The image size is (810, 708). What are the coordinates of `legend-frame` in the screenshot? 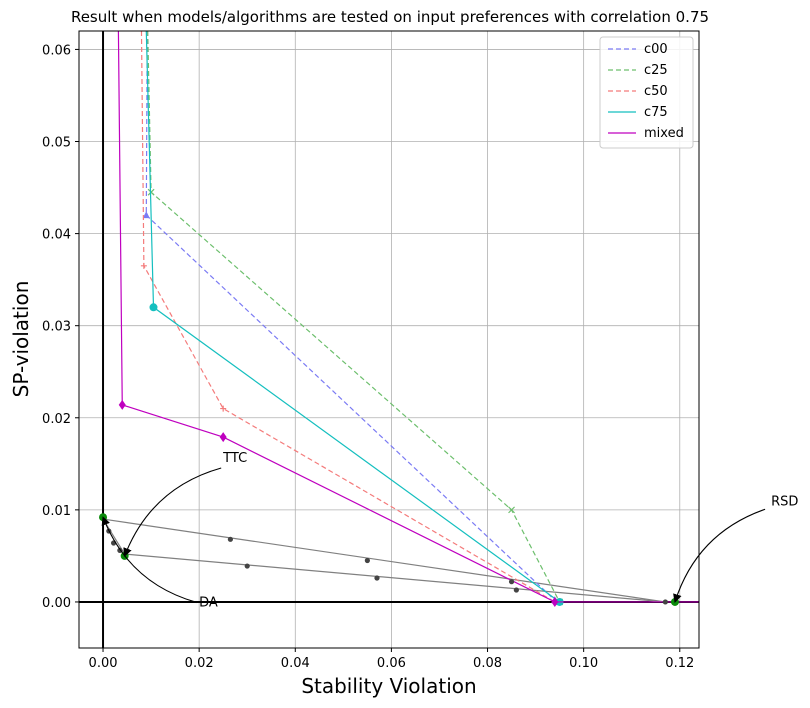 It's located at (646, 92).